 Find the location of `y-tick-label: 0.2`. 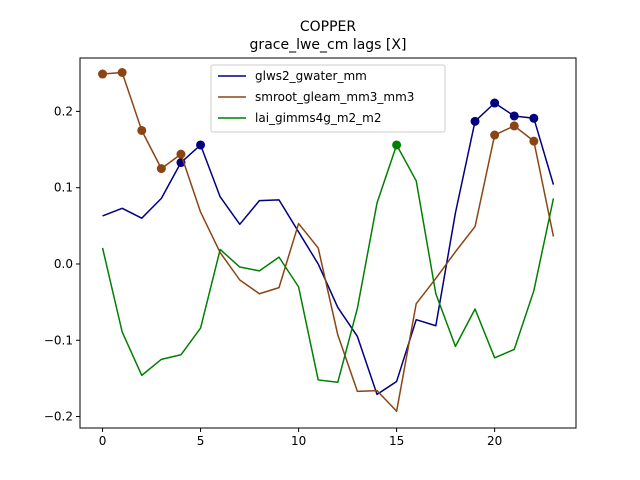

y-tick-label: 0.2 is located at coordinates (63, 111).